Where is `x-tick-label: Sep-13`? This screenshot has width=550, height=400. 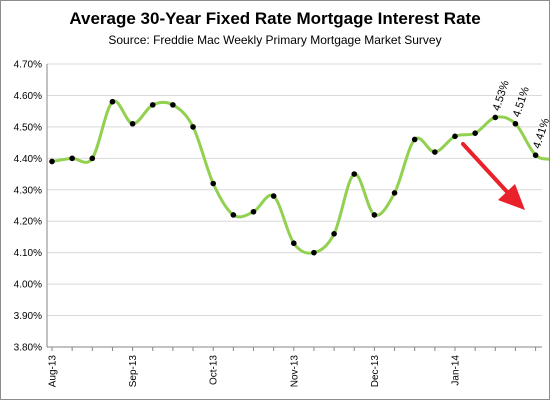
x-tick-label: Sep-13 is located at coordinates (133, 371).